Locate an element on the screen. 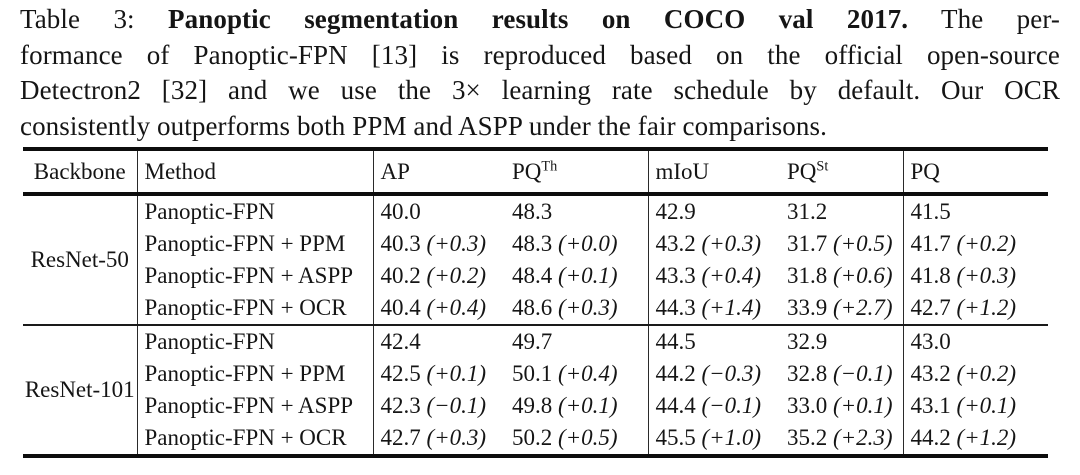  ap-cell: 42.4 is located at coordinates (439, 341).